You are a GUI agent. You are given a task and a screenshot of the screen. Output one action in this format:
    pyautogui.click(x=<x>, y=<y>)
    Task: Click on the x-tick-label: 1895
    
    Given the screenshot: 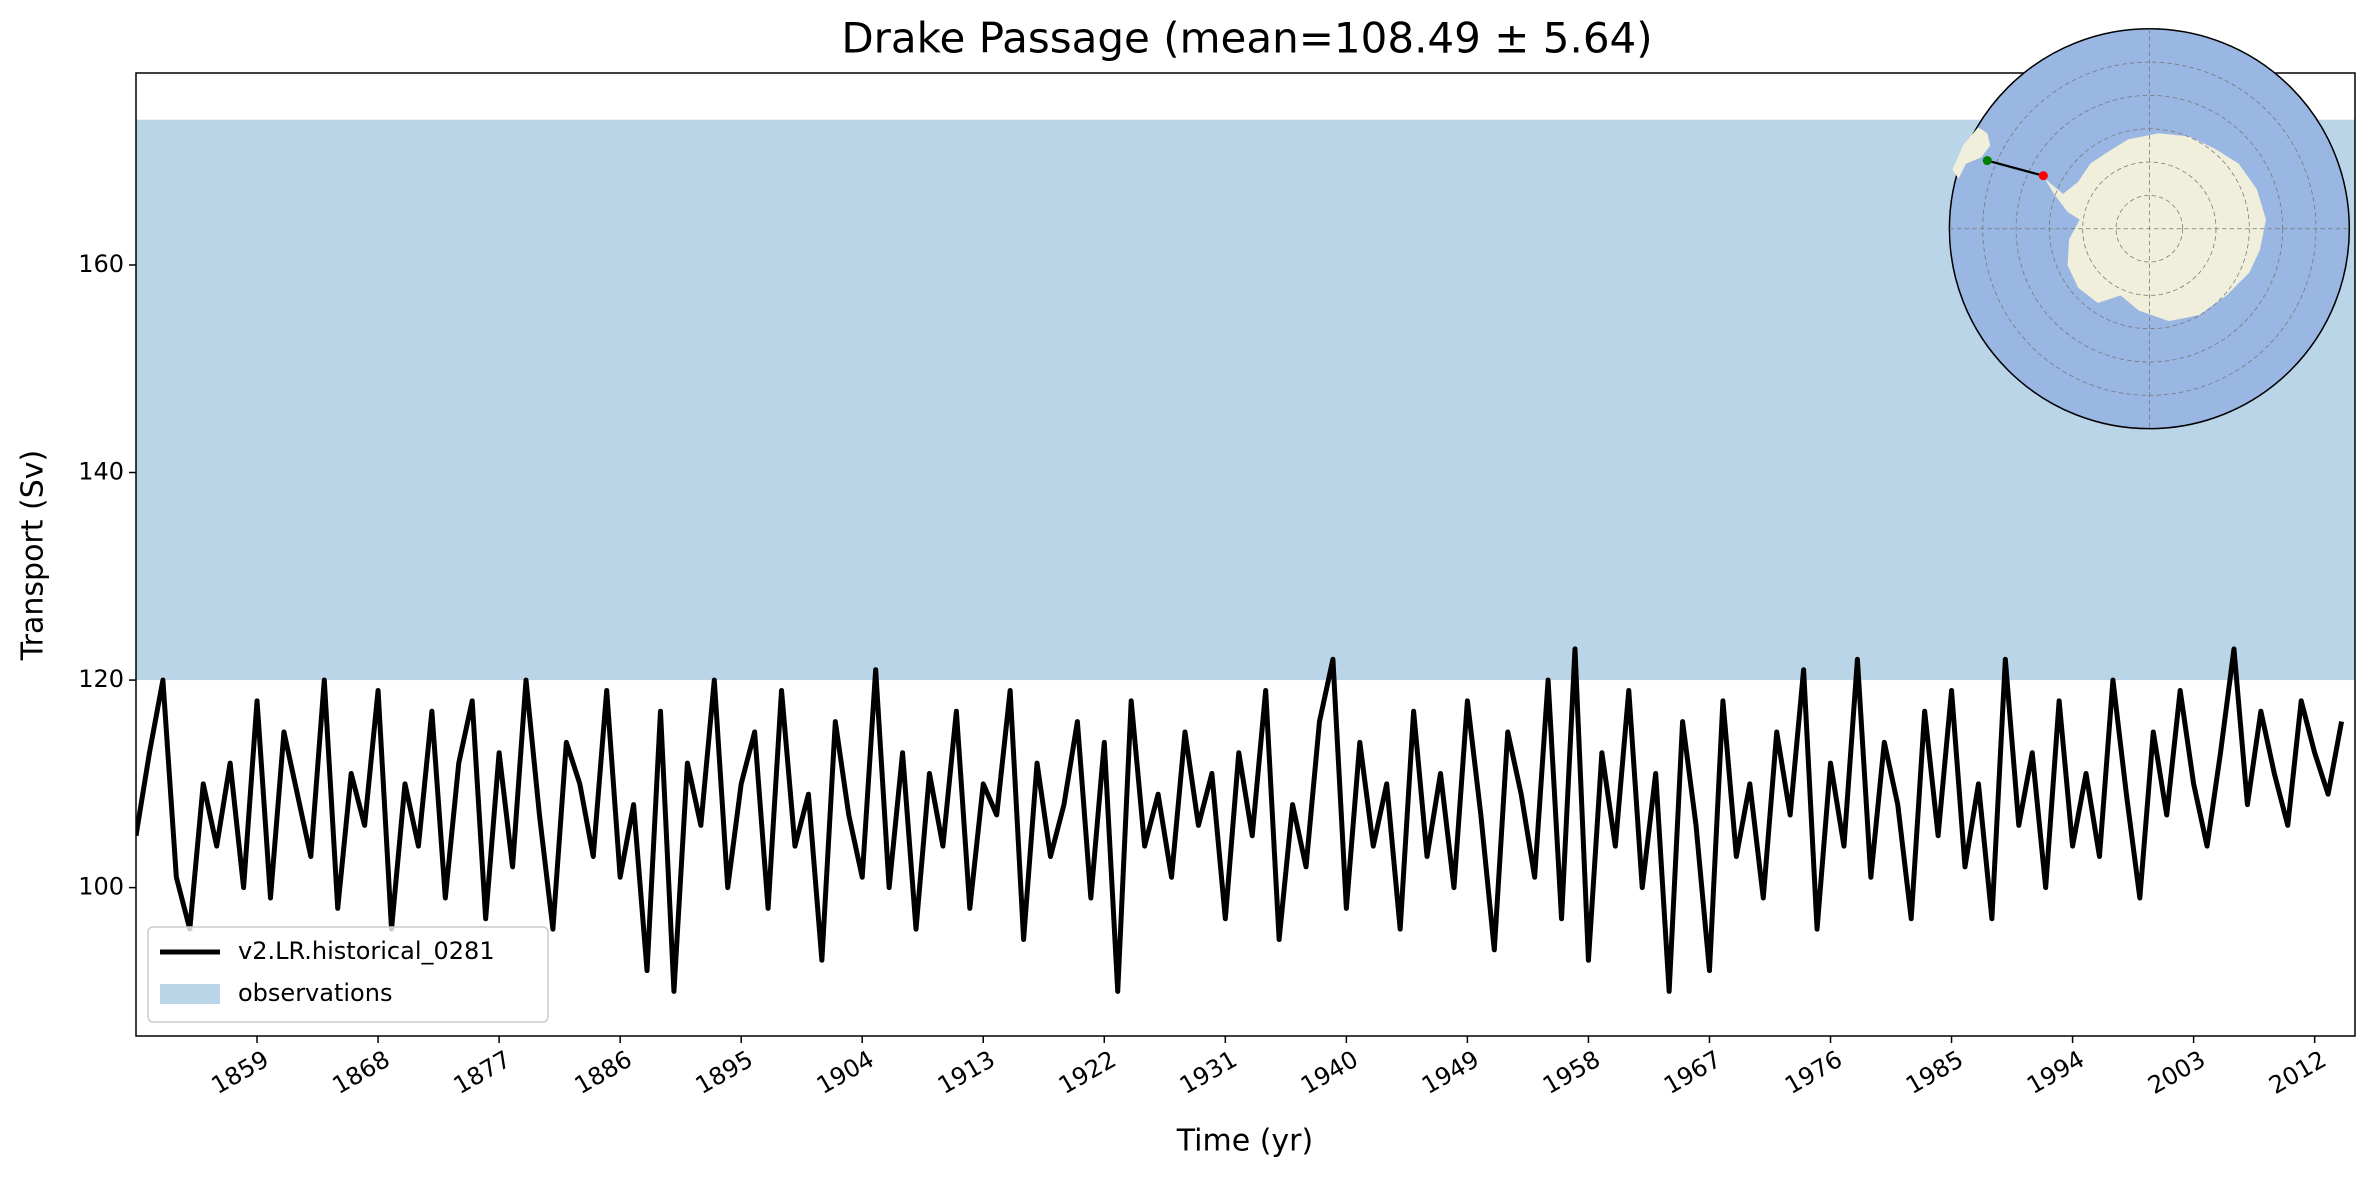 What is the action you would take?
    pyautogui.click(x=724, y=1072)
    